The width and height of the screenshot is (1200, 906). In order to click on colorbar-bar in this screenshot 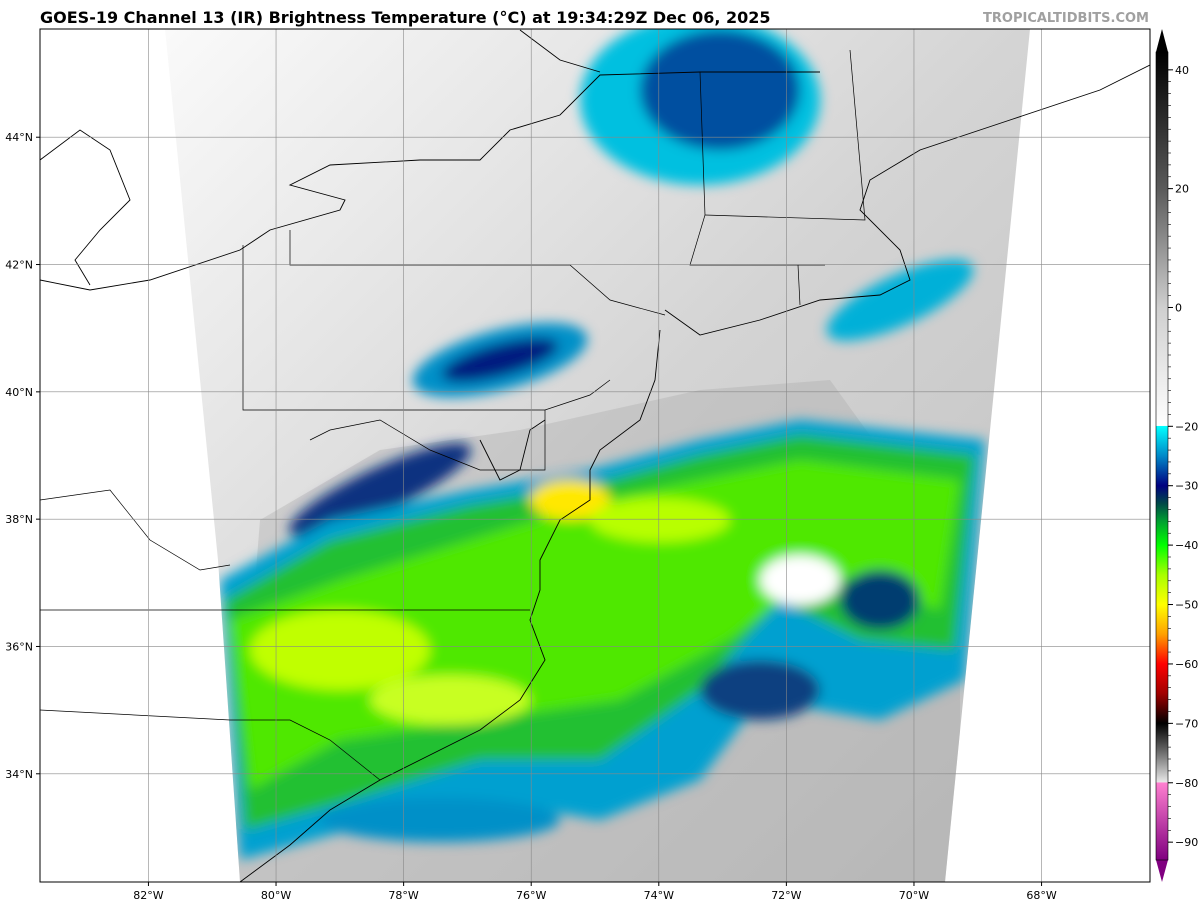, I will do `click(1162, 456)`.